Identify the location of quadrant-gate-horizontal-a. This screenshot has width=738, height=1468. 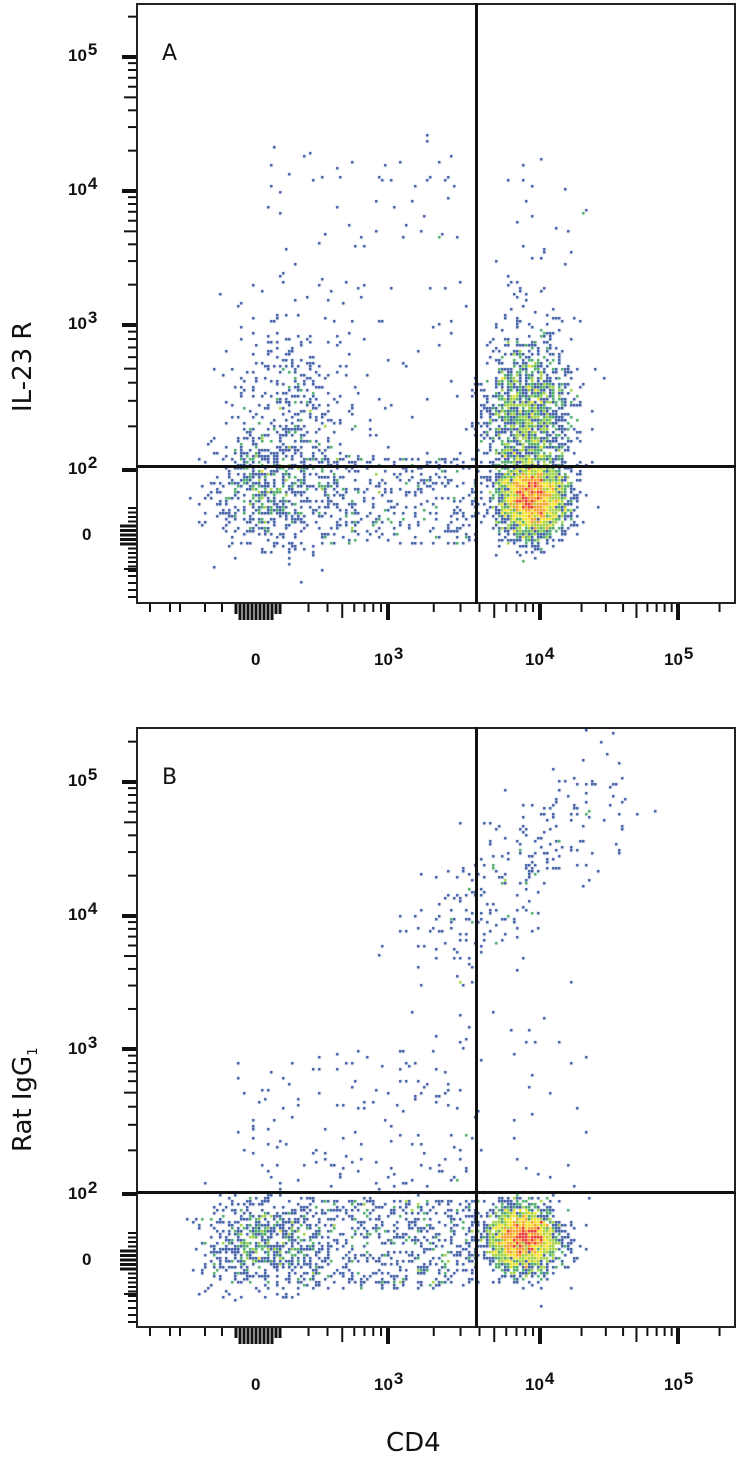
(436, 466).